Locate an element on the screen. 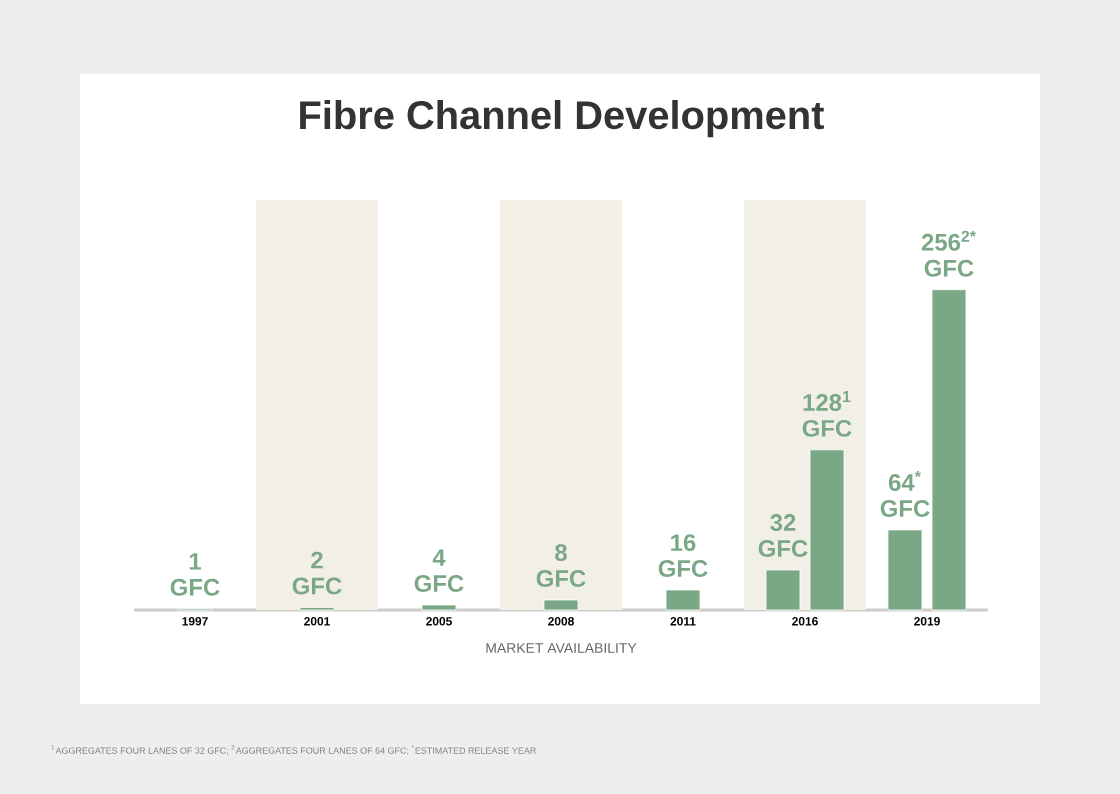 This screenshot has width=1120, height=794. text: 64$^{*}$ GFC is located at coordinates (905, 494).